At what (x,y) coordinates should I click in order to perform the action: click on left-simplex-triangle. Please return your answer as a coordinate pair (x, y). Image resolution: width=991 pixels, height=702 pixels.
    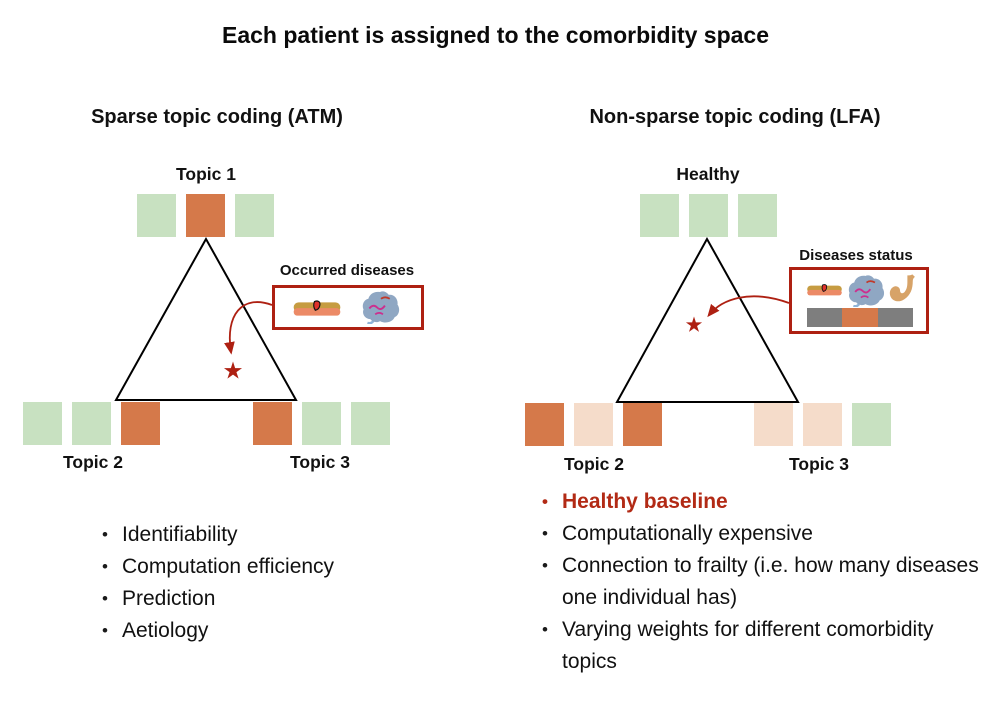
    Looking at the image, I should click on (206, 318).